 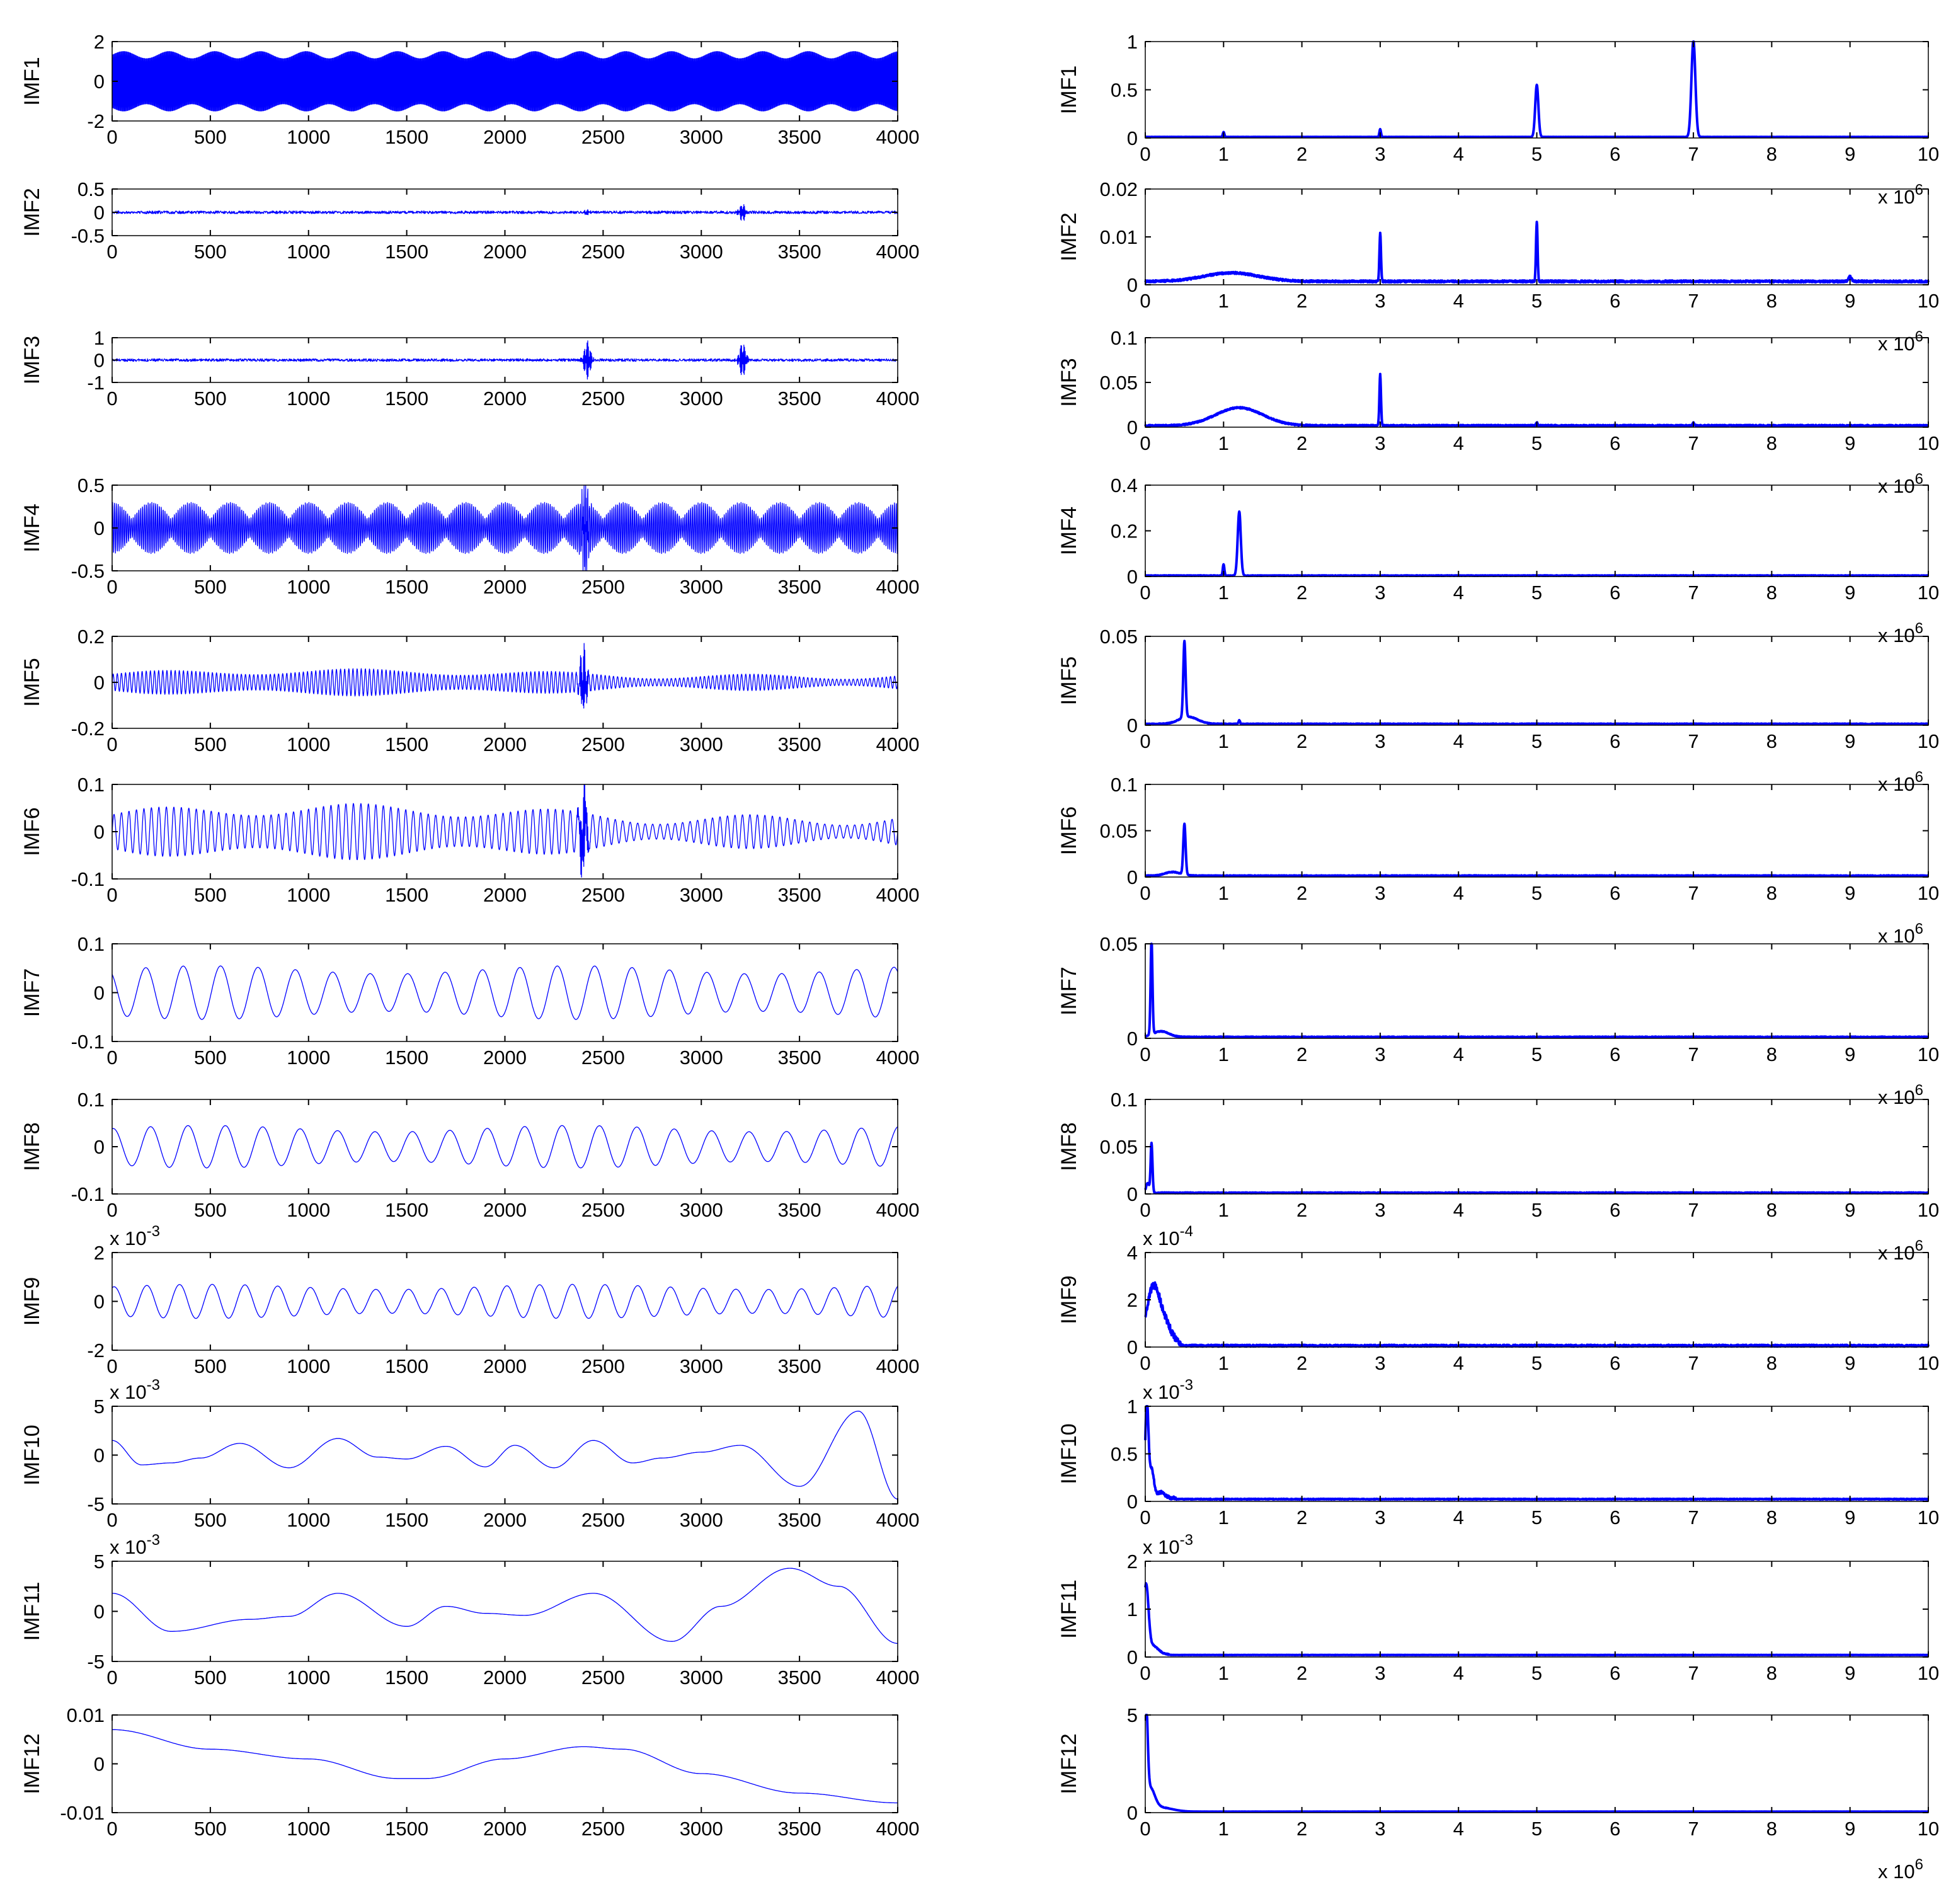 I want to click on y-tick-label: 5, so click(x=1132, y=1715).